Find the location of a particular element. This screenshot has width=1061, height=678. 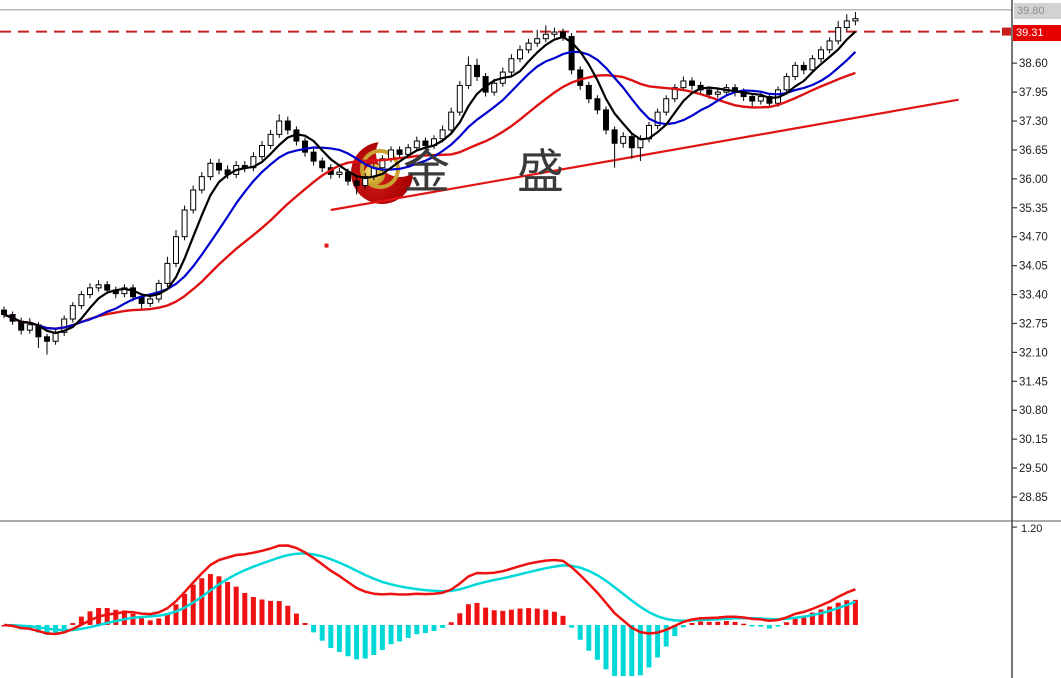

price-tick-label: 37.95 is located at coordinates (1033, 93).